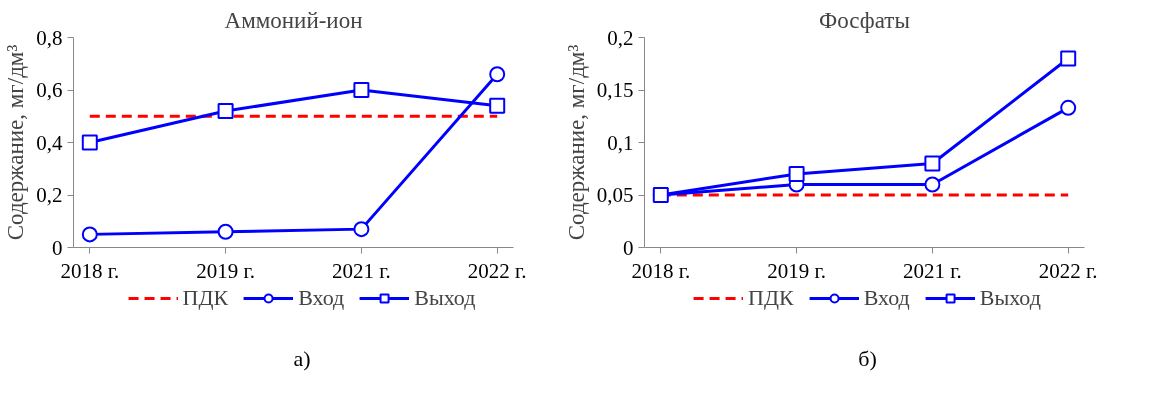  Describe the element at coordinates (864, 20) in the screenshot. I see `chart-title: Фосфаты` at that location.